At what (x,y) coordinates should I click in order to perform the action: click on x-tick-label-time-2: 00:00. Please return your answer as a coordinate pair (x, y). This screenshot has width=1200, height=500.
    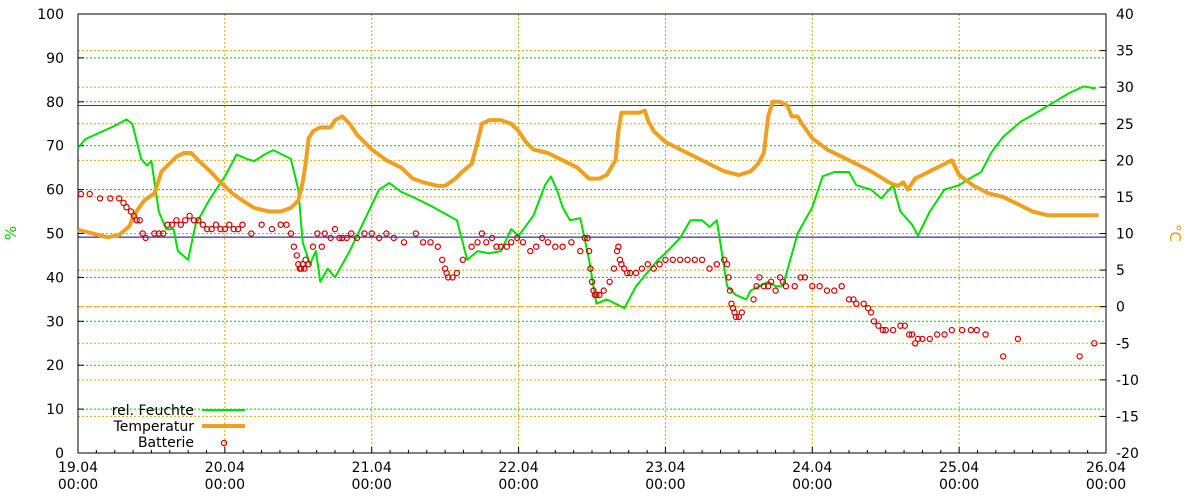
    Looking at the image, I should click on (372, 485).